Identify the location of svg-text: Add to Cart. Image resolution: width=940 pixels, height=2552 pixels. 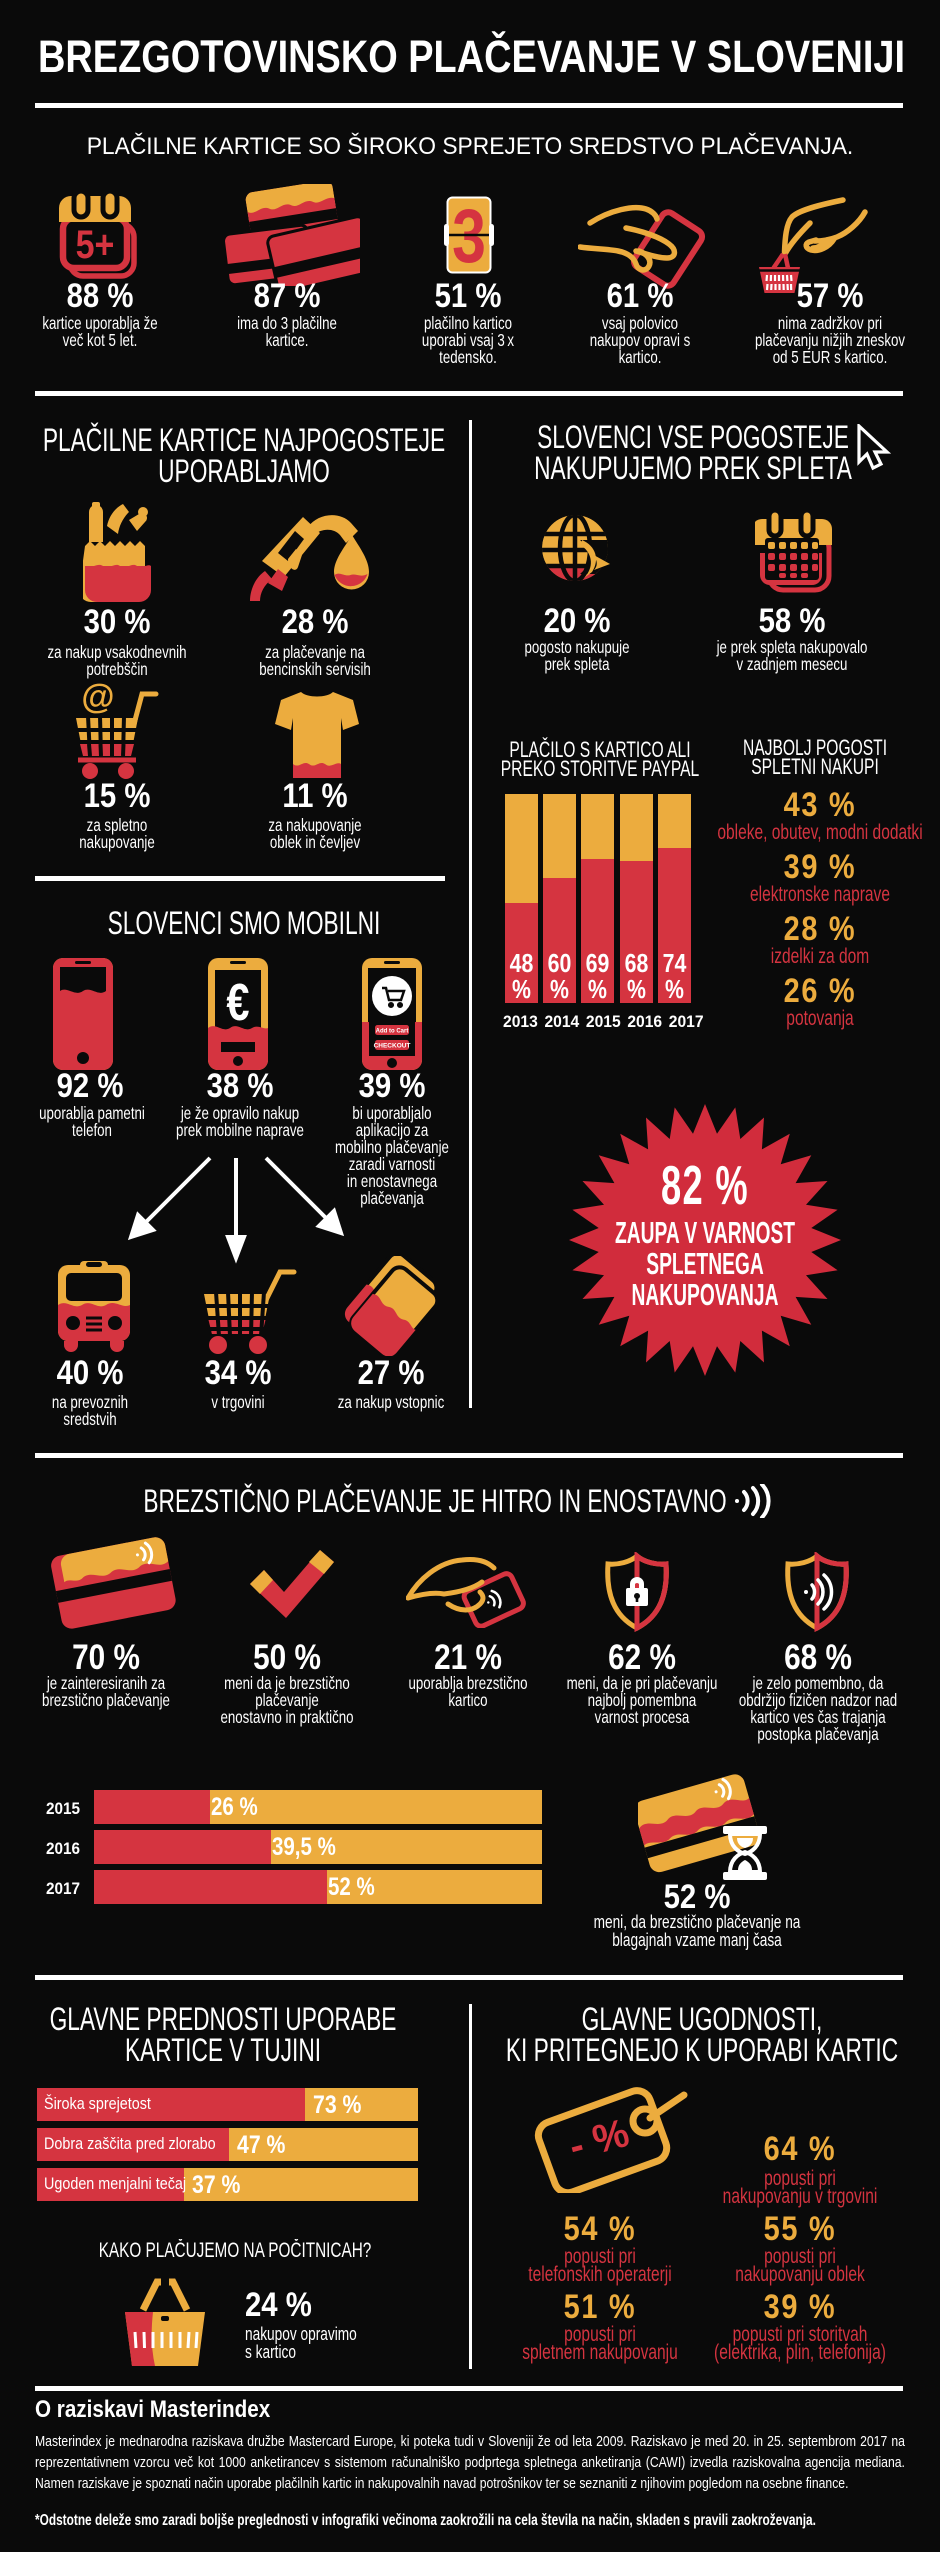
(392, 1032).